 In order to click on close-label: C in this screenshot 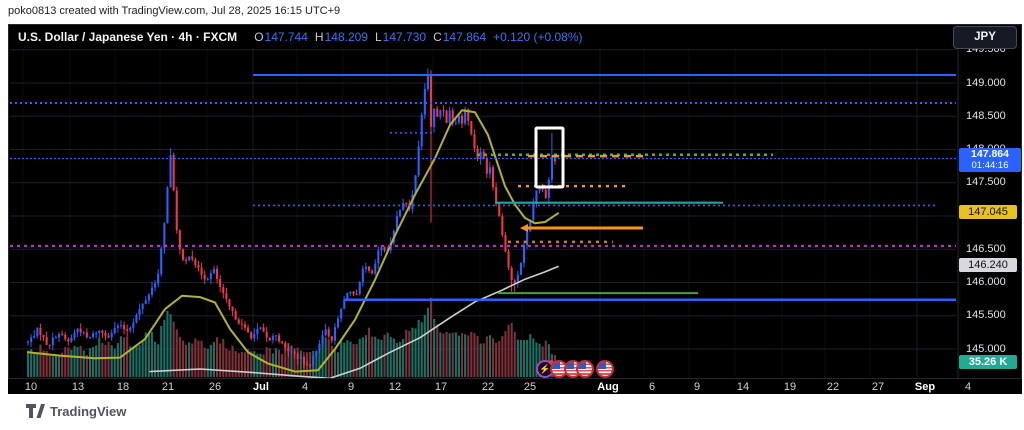, I will do `click(437, 37)`.